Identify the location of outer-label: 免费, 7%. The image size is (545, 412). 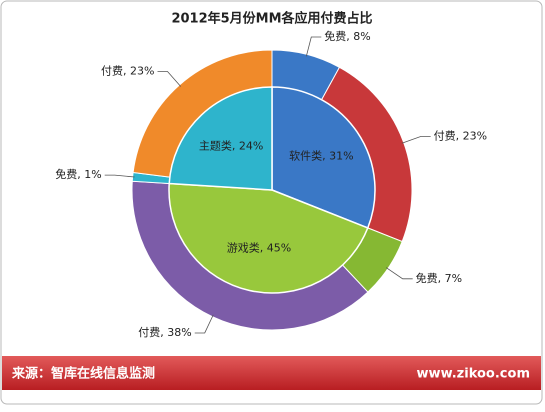
(439, 278).